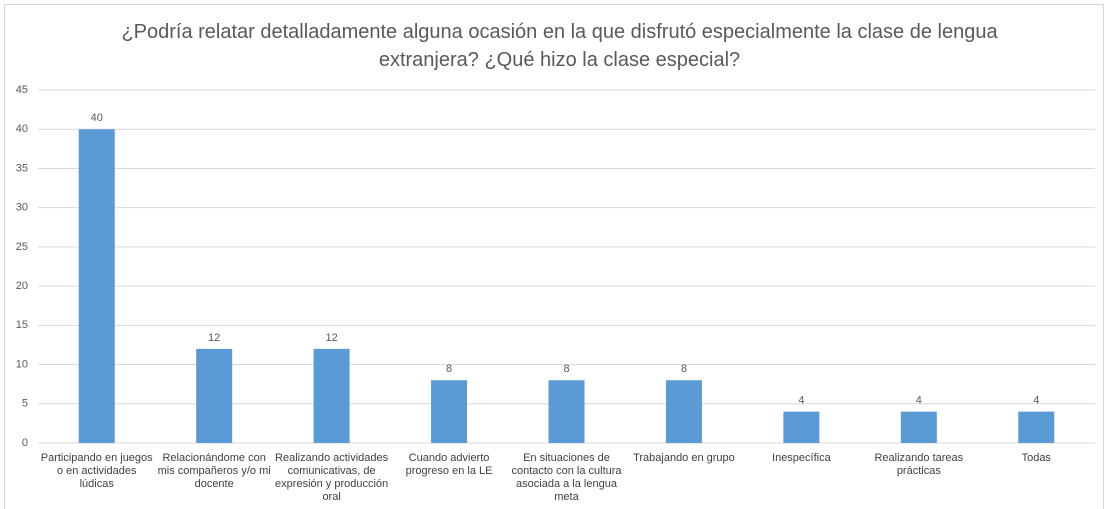 This screenshot has height=509, width=1109. Describe the element at coordinates (801, 458) in the screenshot. I see `x-tick-label: Inespecífica` at that location.